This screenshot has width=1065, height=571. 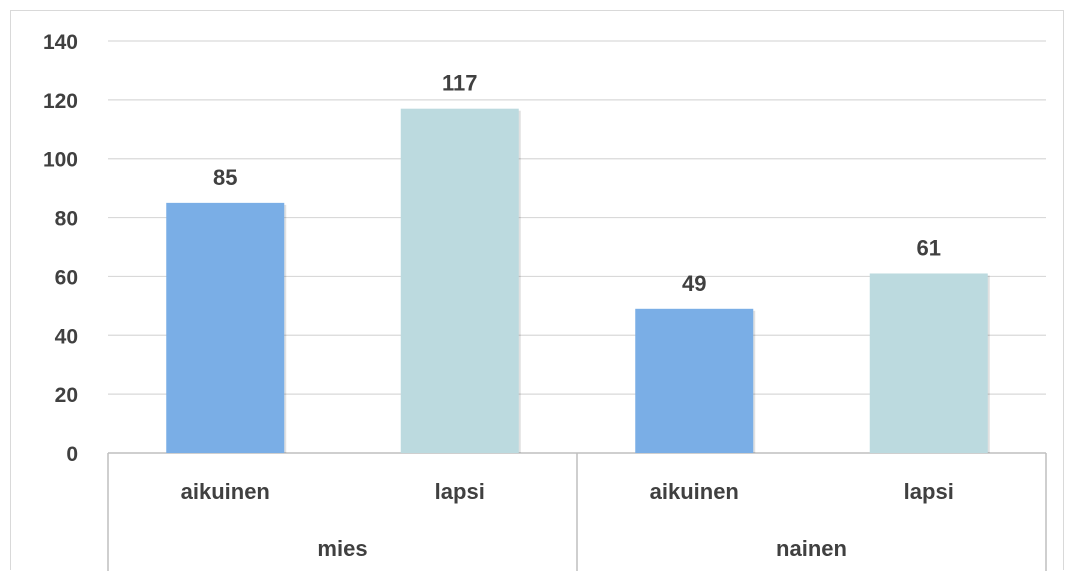 What do you see at coordinates (694, 283) in the screenshot?
I see `data-label: 49` at bounding box center [694, 283].